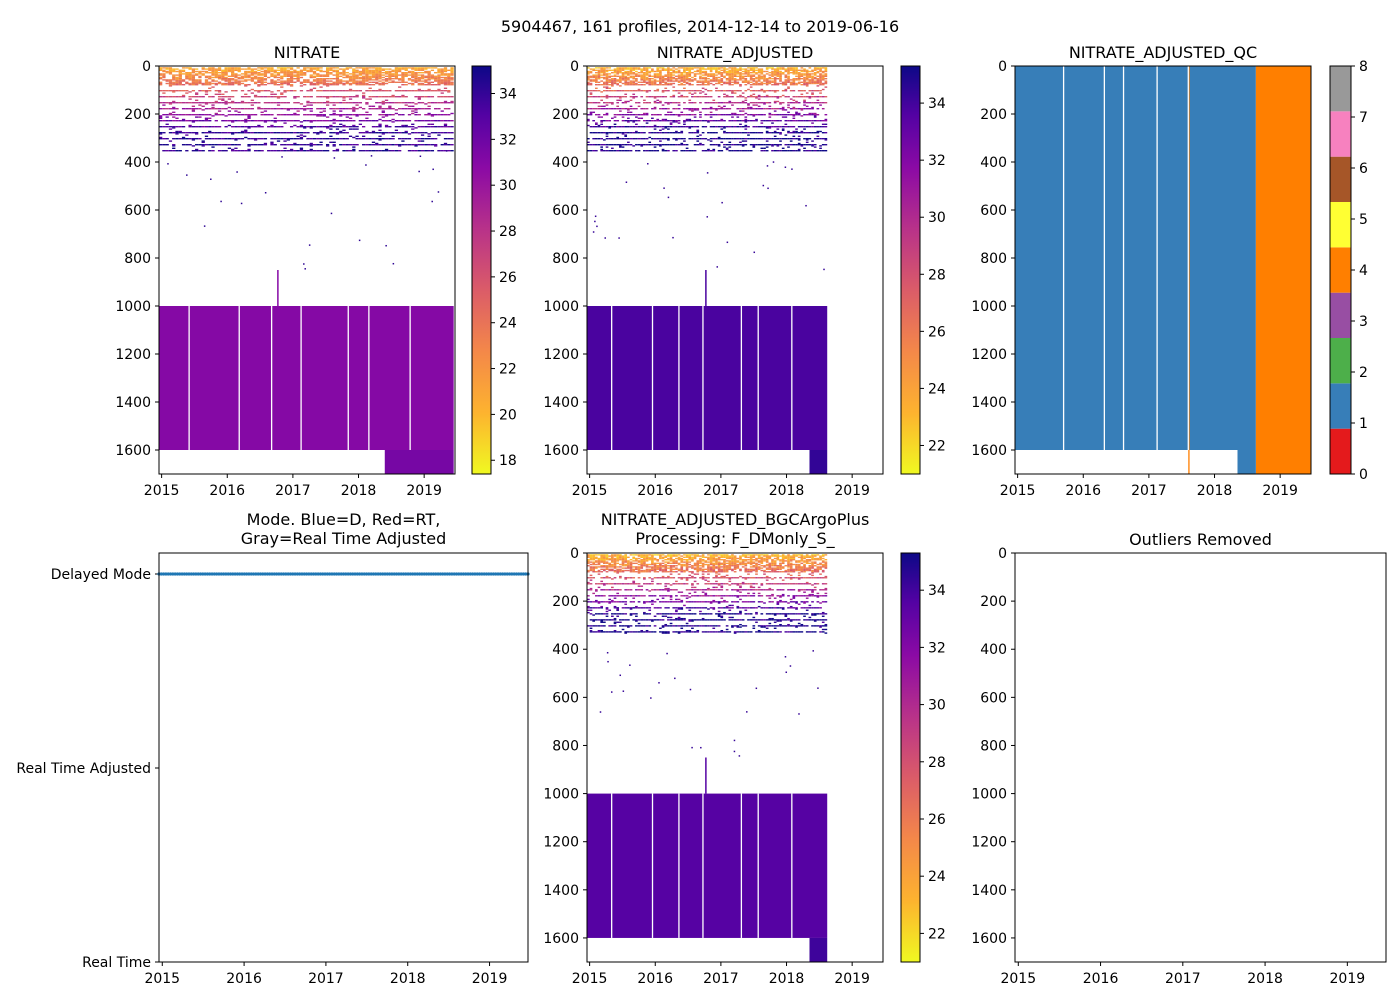 The width and height of the screenshot is (1400, 1000). What do you see at coordinates (1215, 491) in the screenshot?
I see `x-tick-label: 2018` at bounding box center [1215, 491].